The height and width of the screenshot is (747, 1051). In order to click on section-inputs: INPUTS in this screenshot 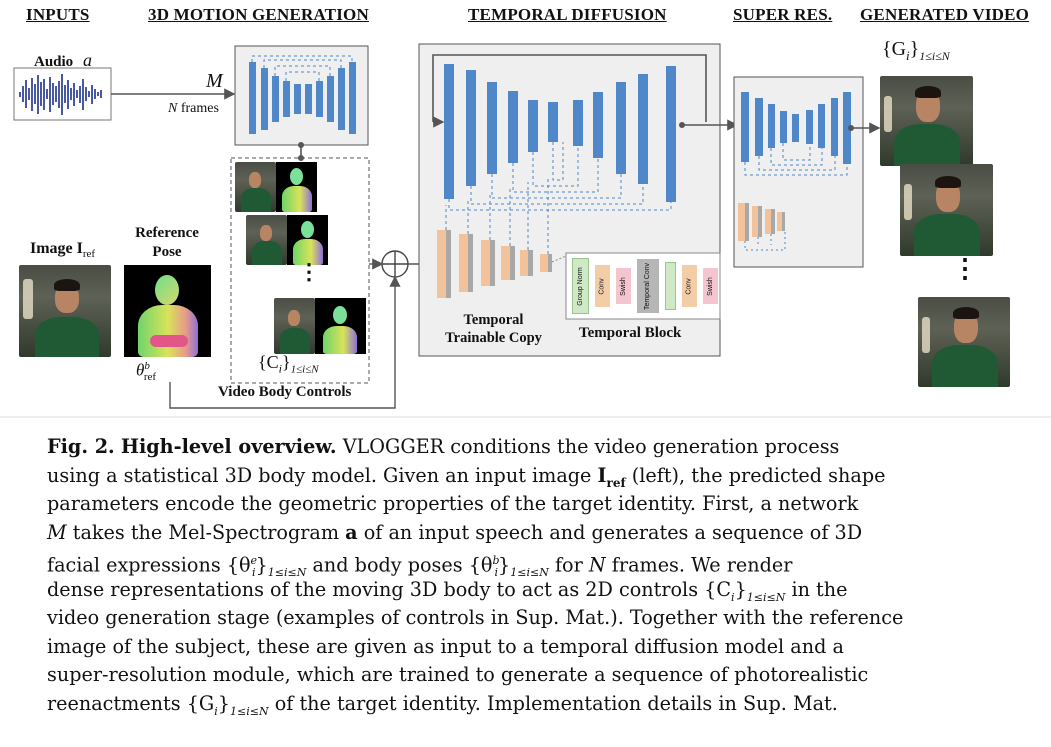, I will do `click(58, 14)`.